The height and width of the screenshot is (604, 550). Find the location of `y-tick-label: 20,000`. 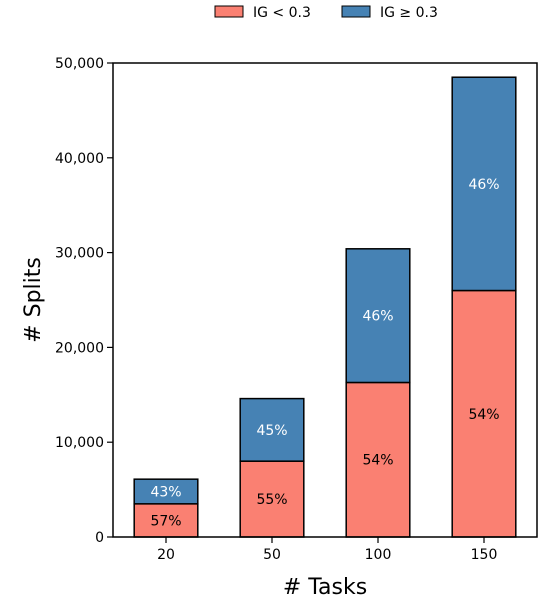

y-tick-label: 20,000 is located at coordinates (79, 348).